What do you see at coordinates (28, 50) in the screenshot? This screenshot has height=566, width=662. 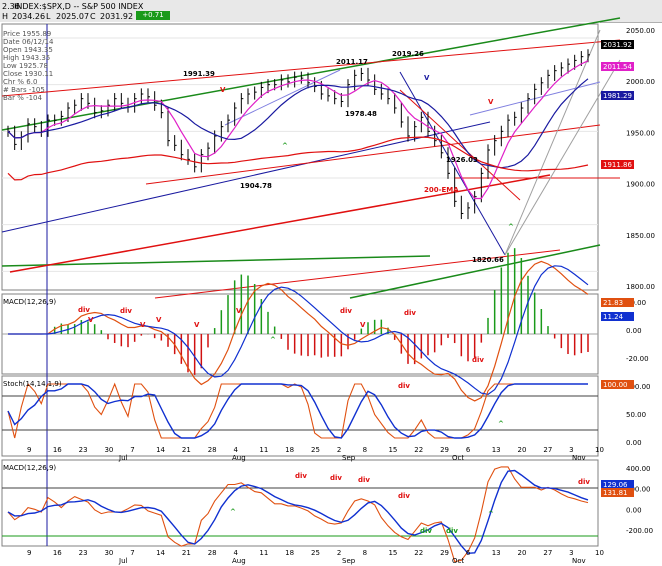 I see `info-line: Open 1943.35` at bounding box center [28, 50].